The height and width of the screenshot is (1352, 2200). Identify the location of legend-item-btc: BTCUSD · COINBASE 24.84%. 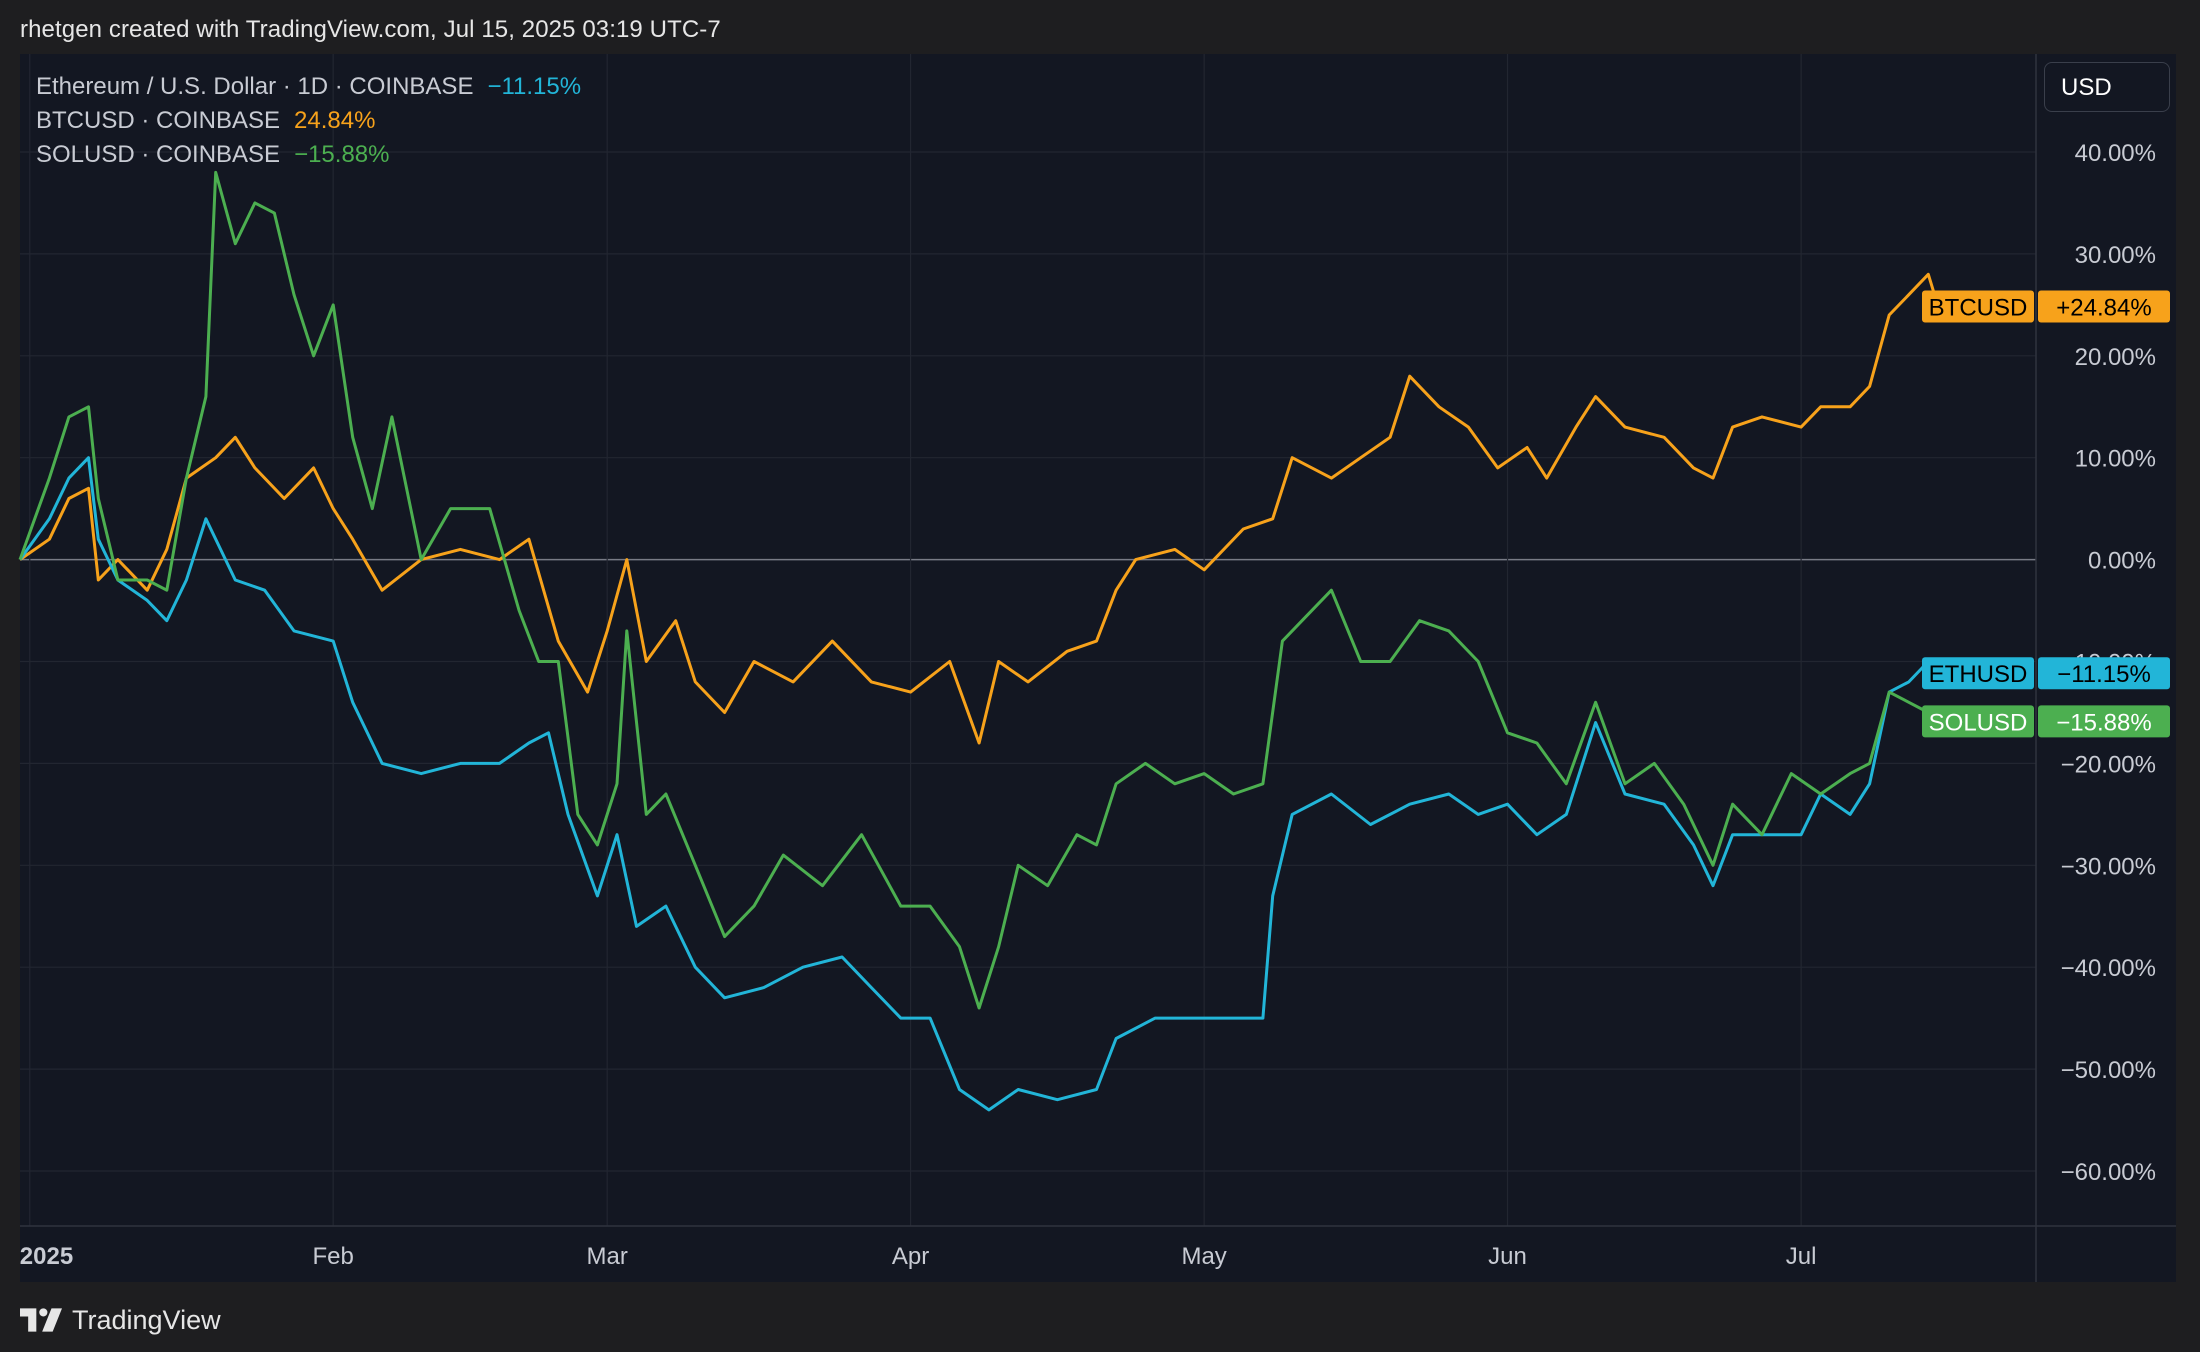
(308, 121).